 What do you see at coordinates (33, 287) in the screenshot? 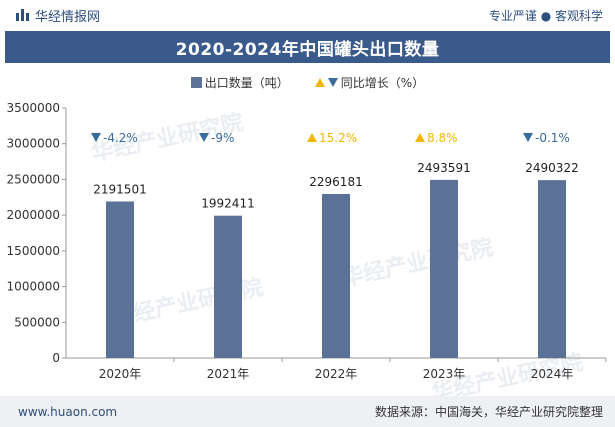
I see `y-tick-label: 1000000` at bounding box center [33, 287].